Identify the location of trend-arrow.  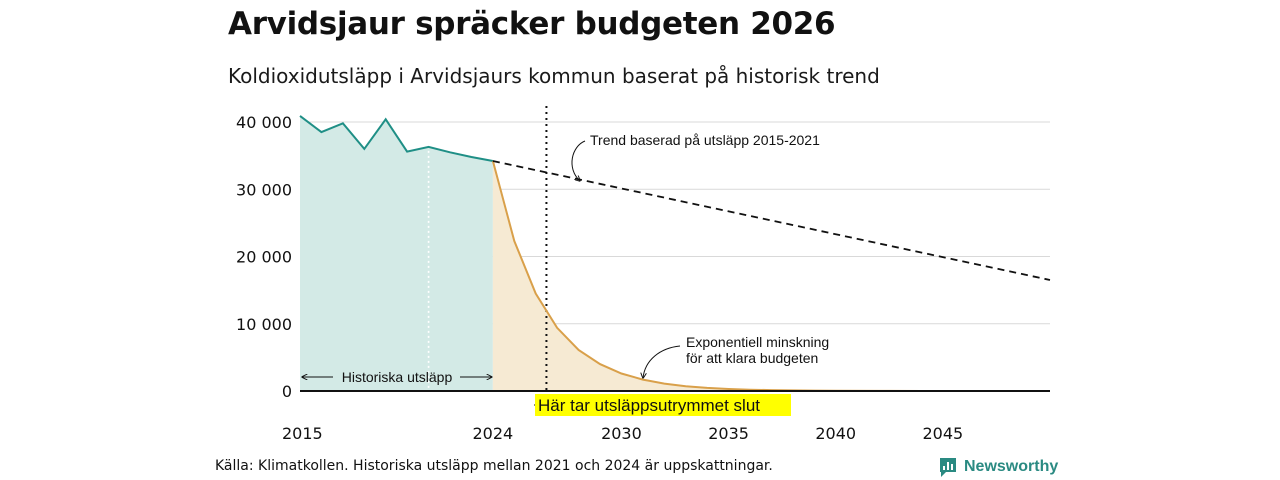
(578, 160).